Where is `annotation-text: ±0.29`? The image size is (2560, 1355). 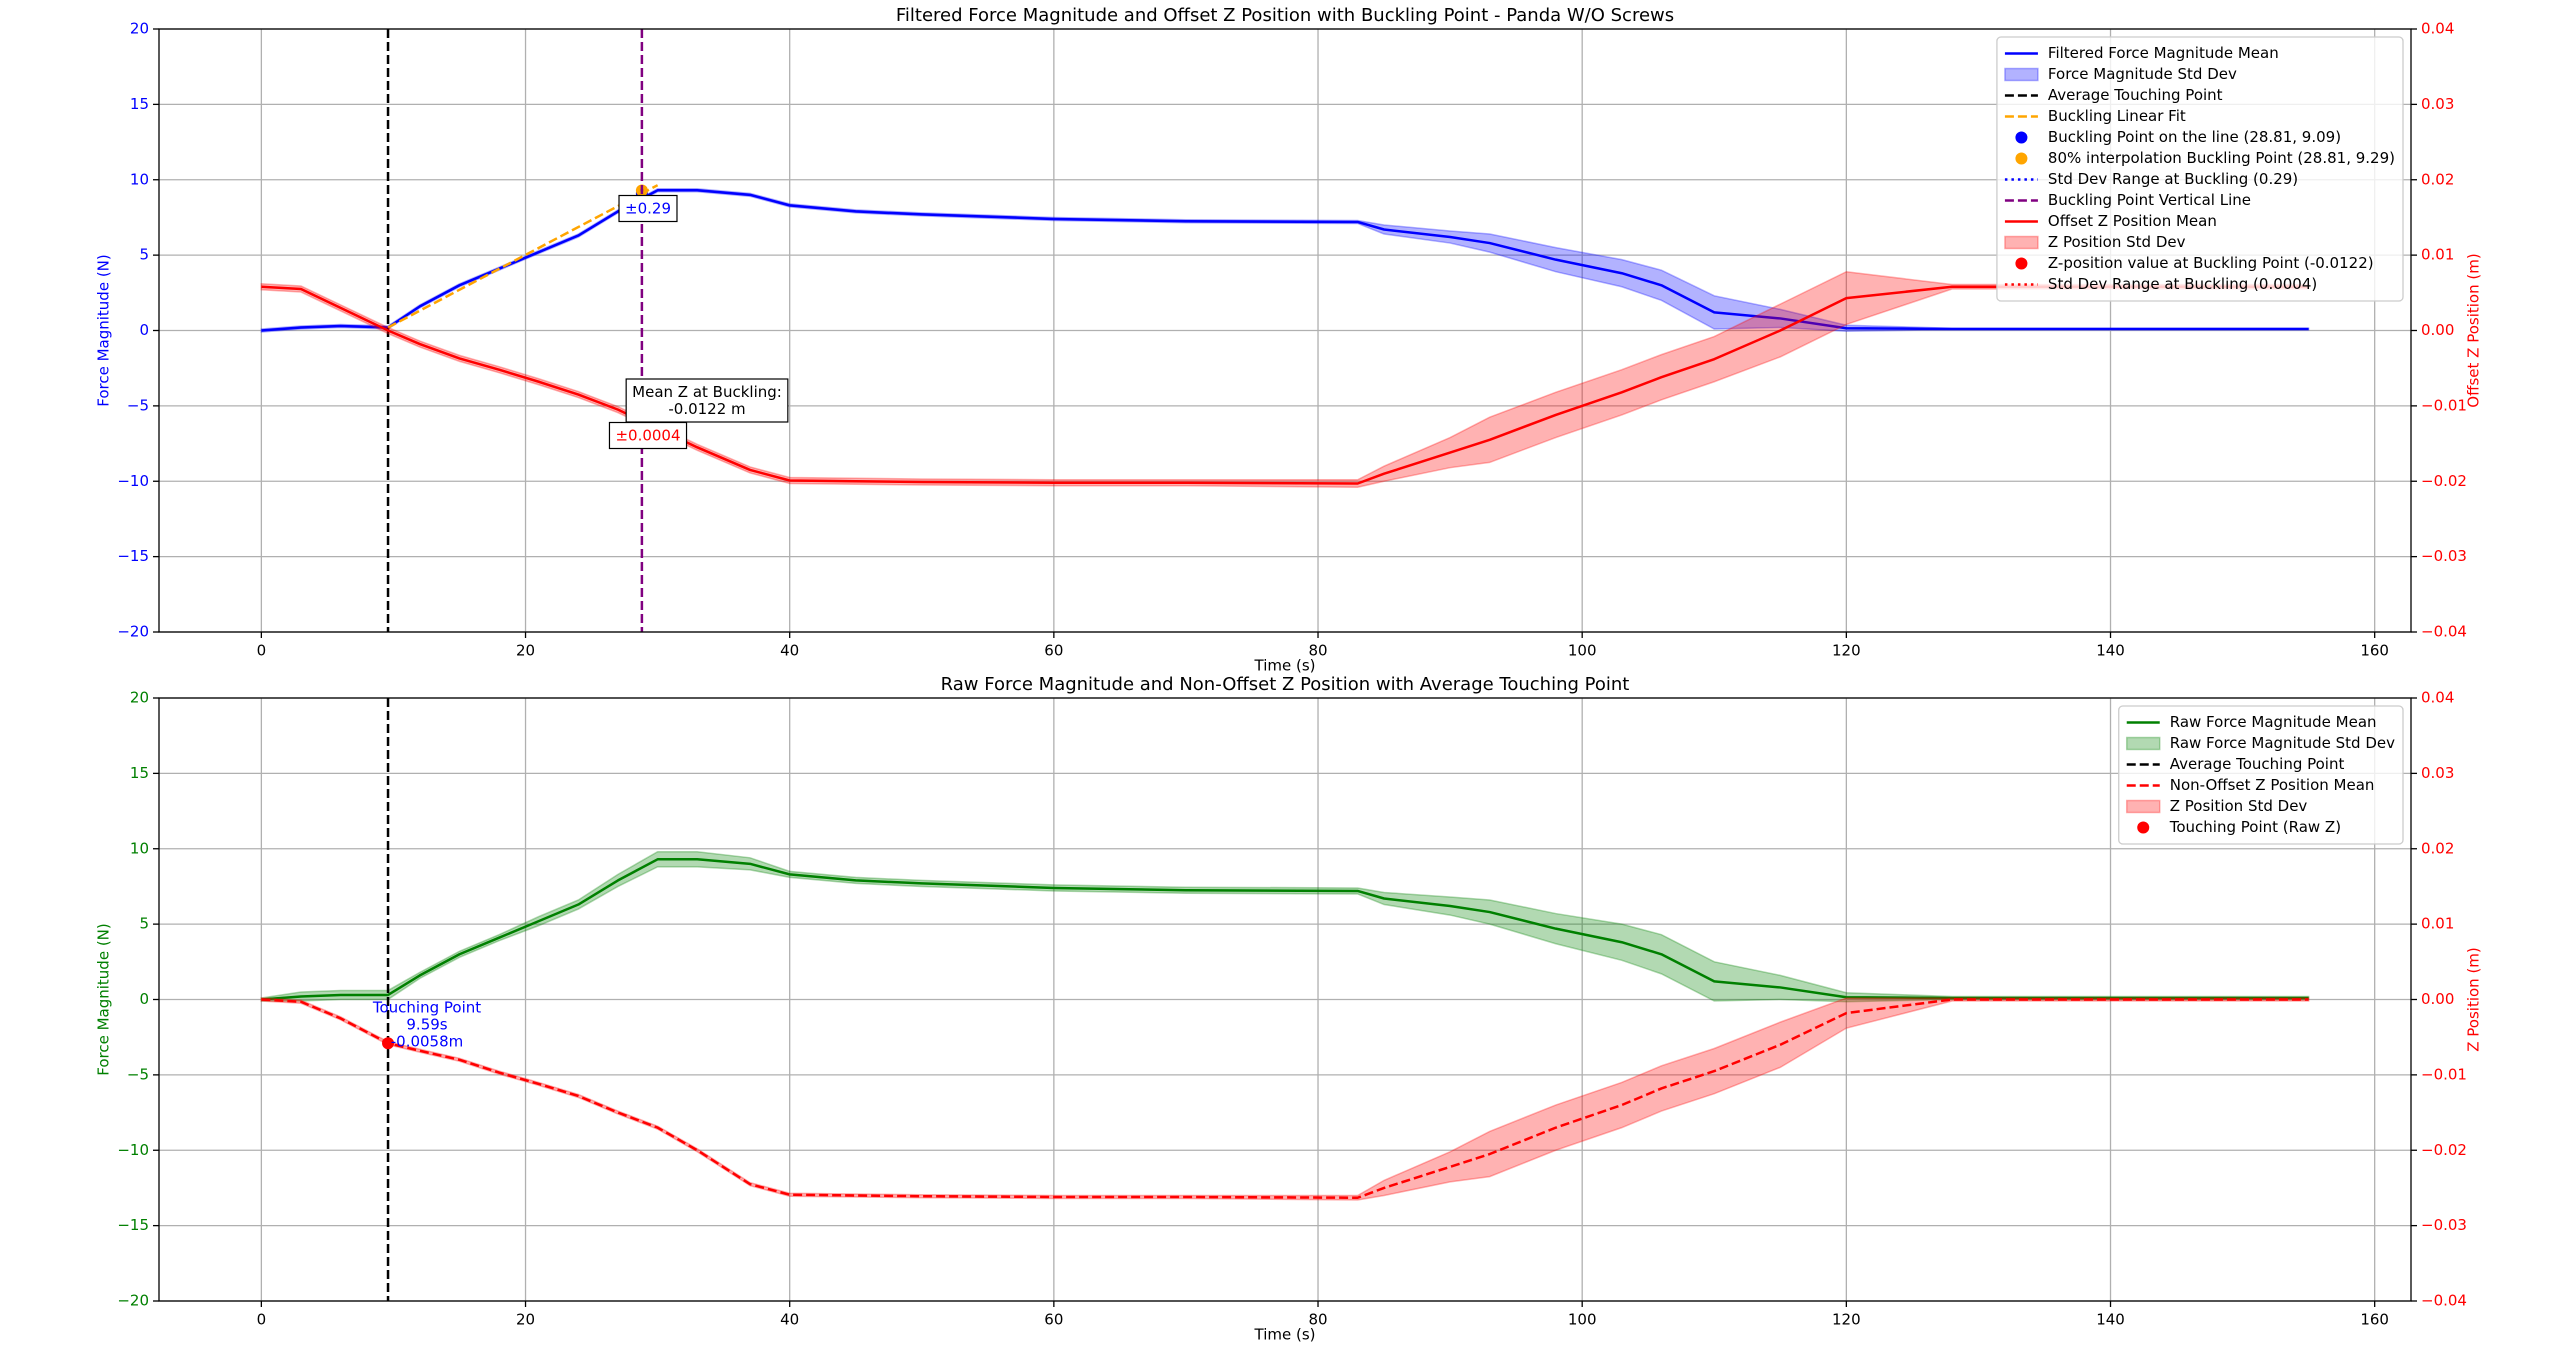
annotation-text: ±0.29 is located at coordinates (648, 209).